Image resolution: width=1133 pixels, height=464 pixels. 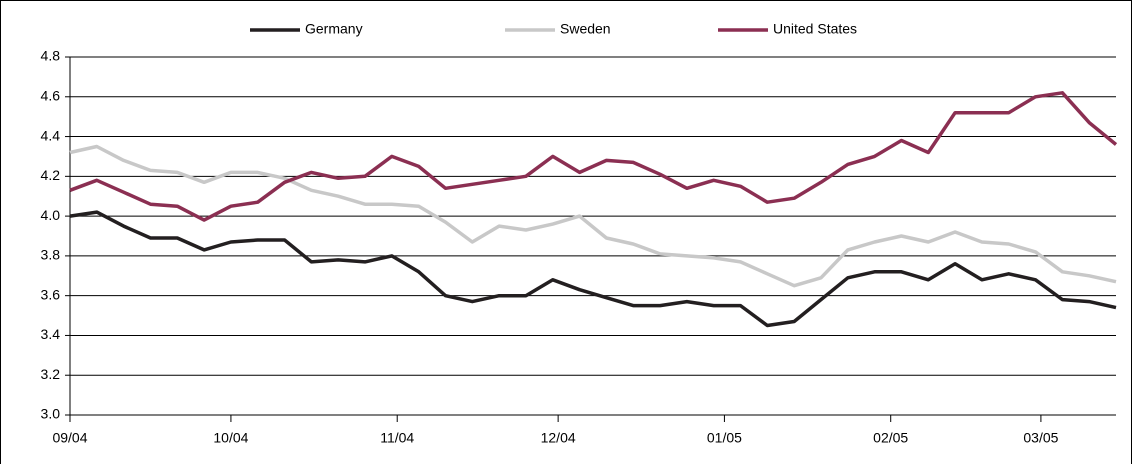 I want to click on y-tick-label: 3.6, so click(x=51, y=294).